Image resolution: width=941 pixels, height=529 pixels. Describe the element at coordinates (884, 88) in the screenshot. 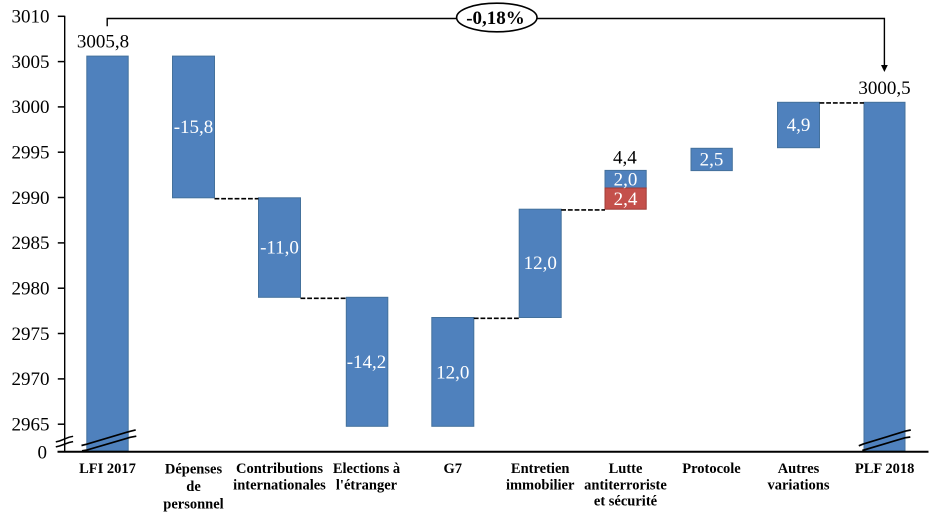

I see `svg-text: 3000,5` at that location.